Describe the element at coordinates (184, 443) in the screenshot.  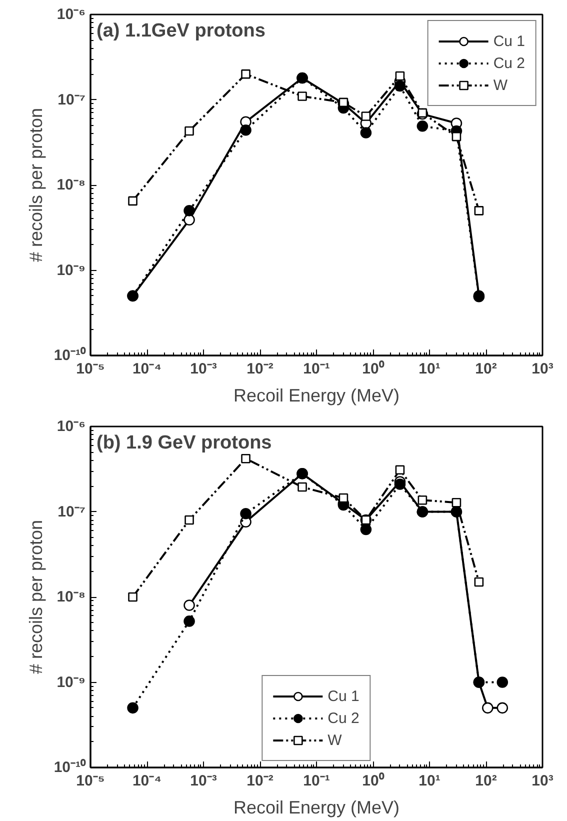
I see `chart-title: (b) 1.9 GeV protons` at that location.